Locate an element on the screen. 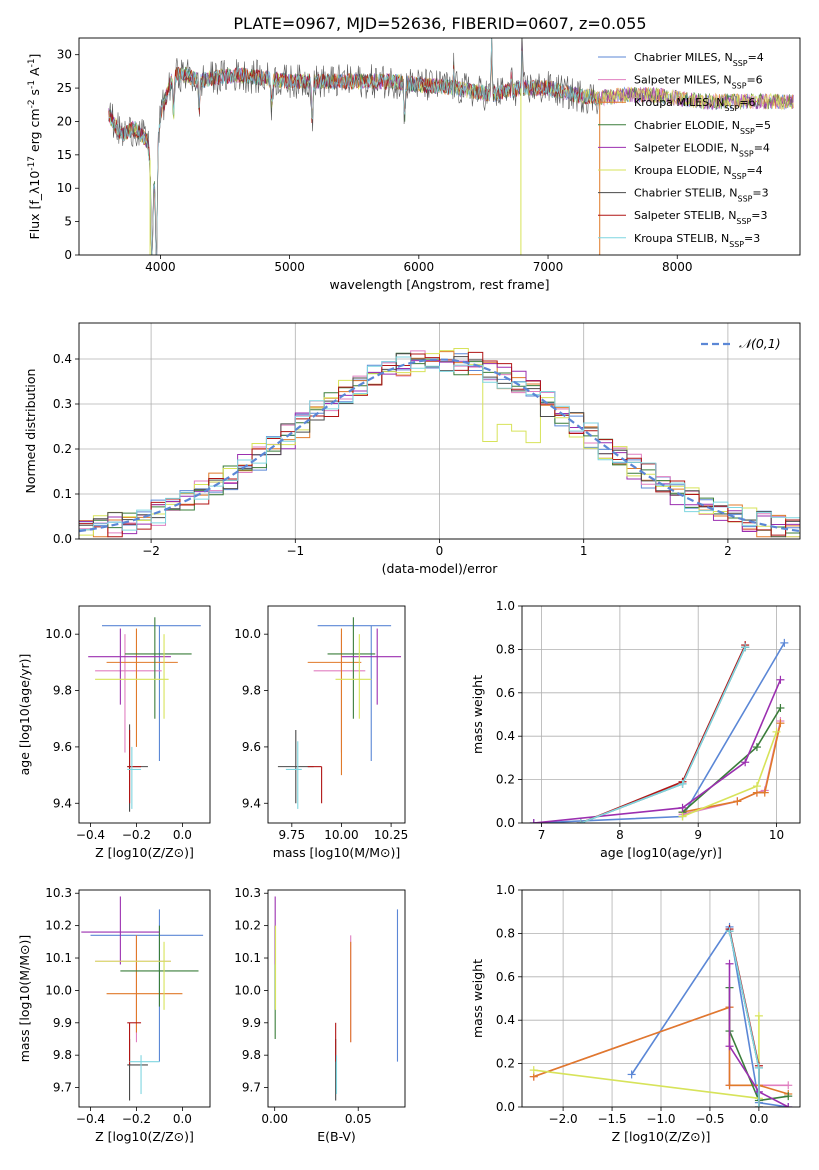 Image resolution: width=819 pixels, height=1170 pixels. y-tick-label: 20 is located at coordinates (64, 121).